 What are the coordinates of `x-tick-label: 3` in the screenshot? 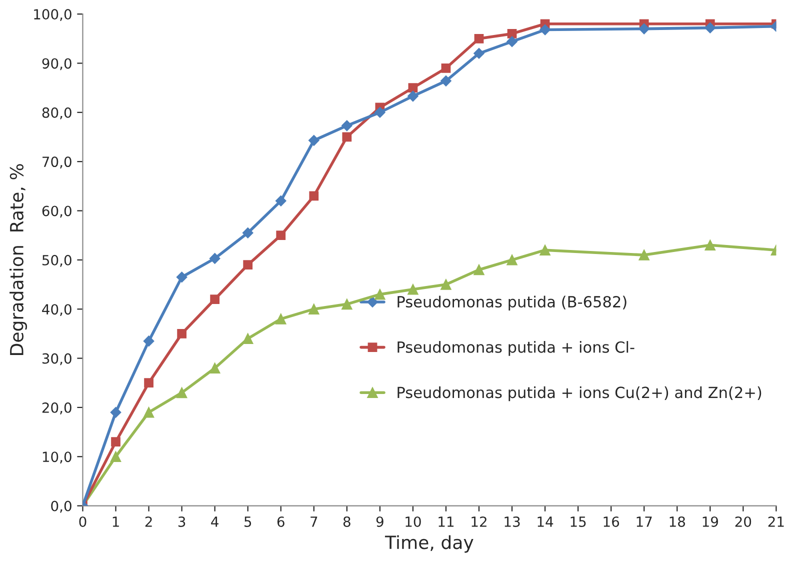 It's located at (182, 521).